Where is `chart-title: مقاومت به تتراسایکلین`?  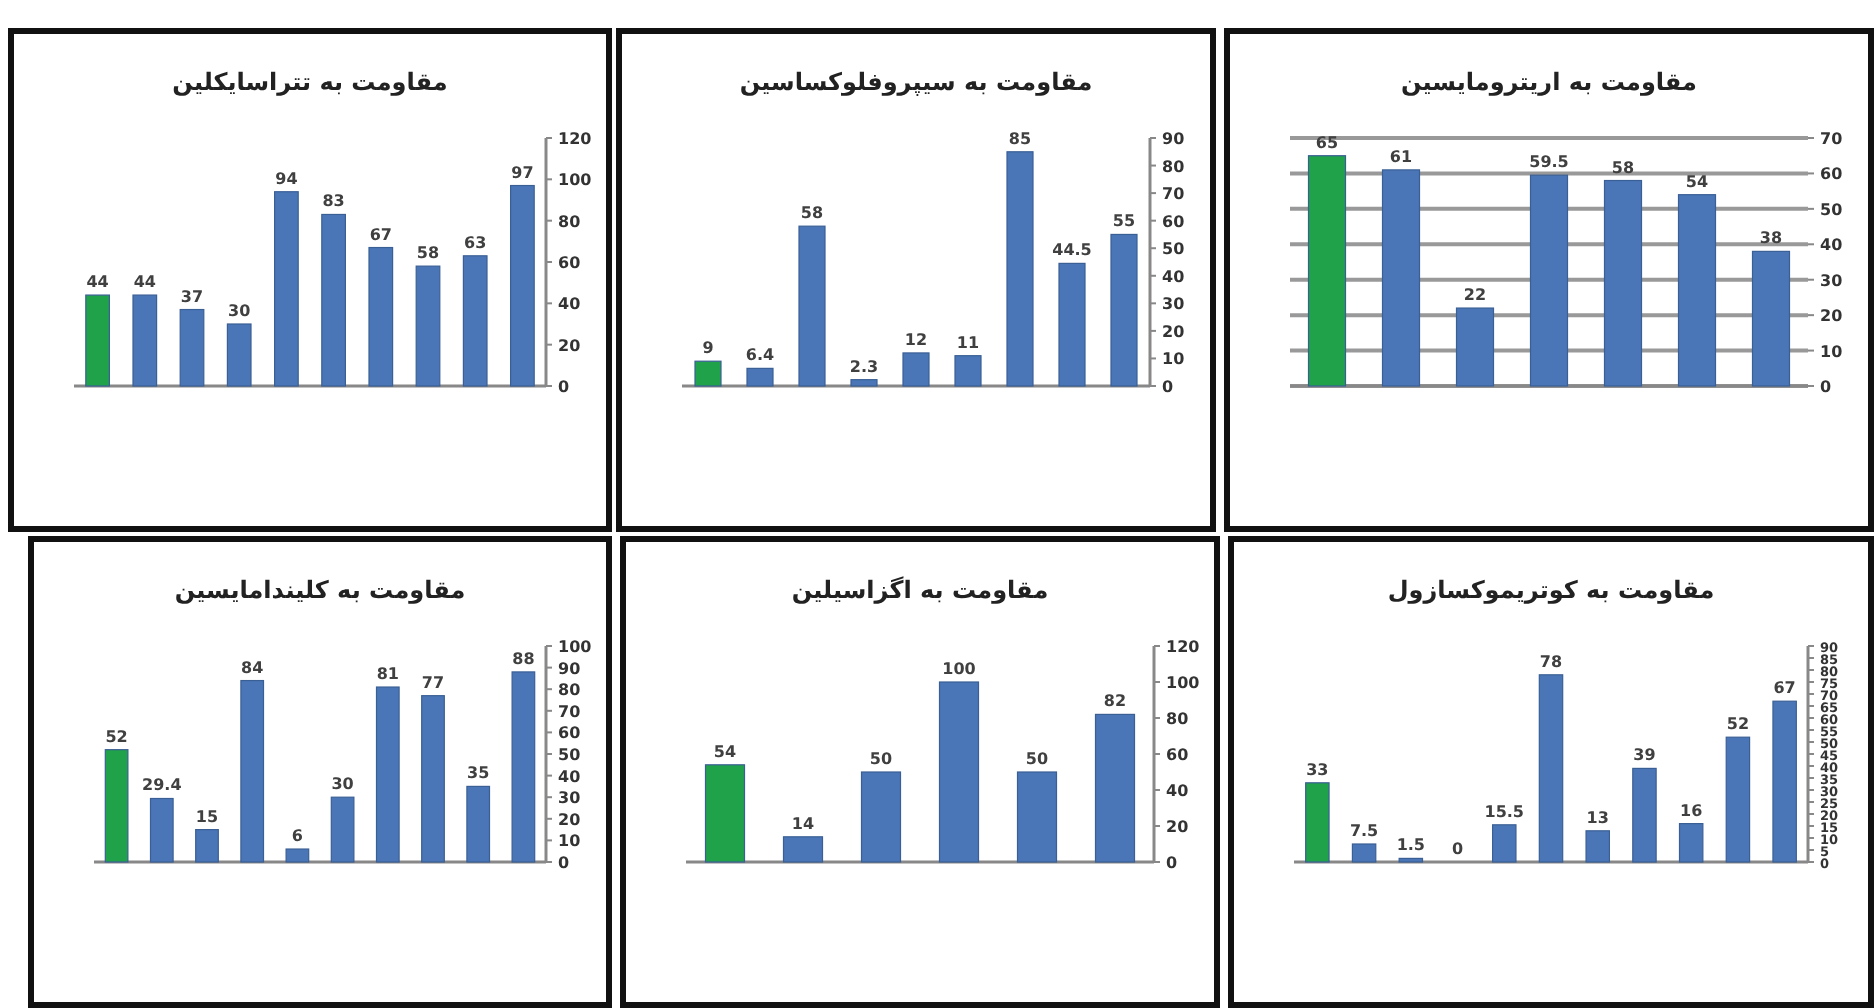 chart-title: مقاومت به تتراسایکلین is located at coordinates (310, 82).